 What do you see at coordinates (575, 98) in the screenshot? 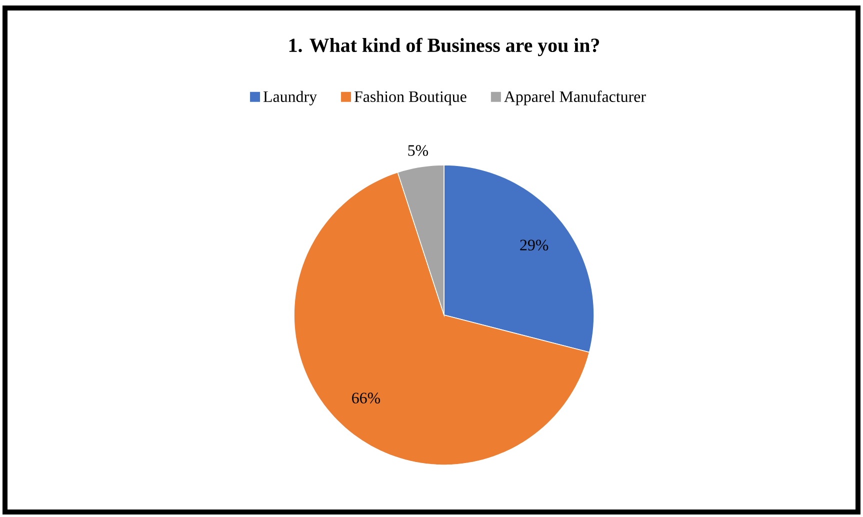
I see `legend-label: Apparel Manufacturer` at bounding box center [575, 98].